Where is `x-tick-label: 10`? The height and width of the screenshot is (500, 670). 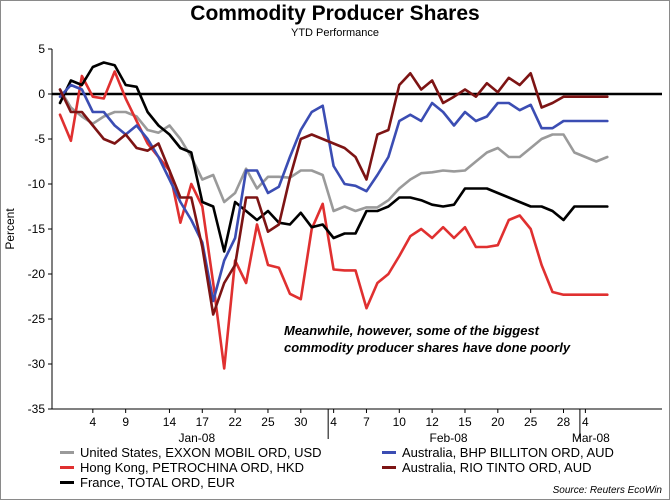
x-tick-label: 10 is located at coordinates (400, 422).